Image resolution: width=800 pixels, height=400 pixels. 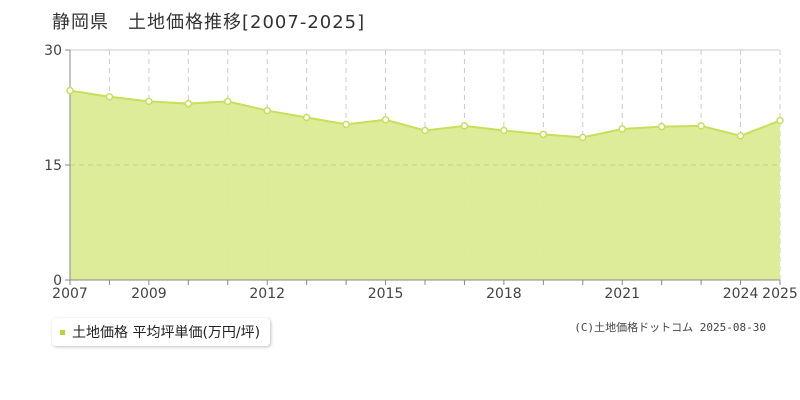 What do you see at coordinates (53, 166) in the screenshot?
I see `y-tick-label: 15` at bounding box center [53, 166].